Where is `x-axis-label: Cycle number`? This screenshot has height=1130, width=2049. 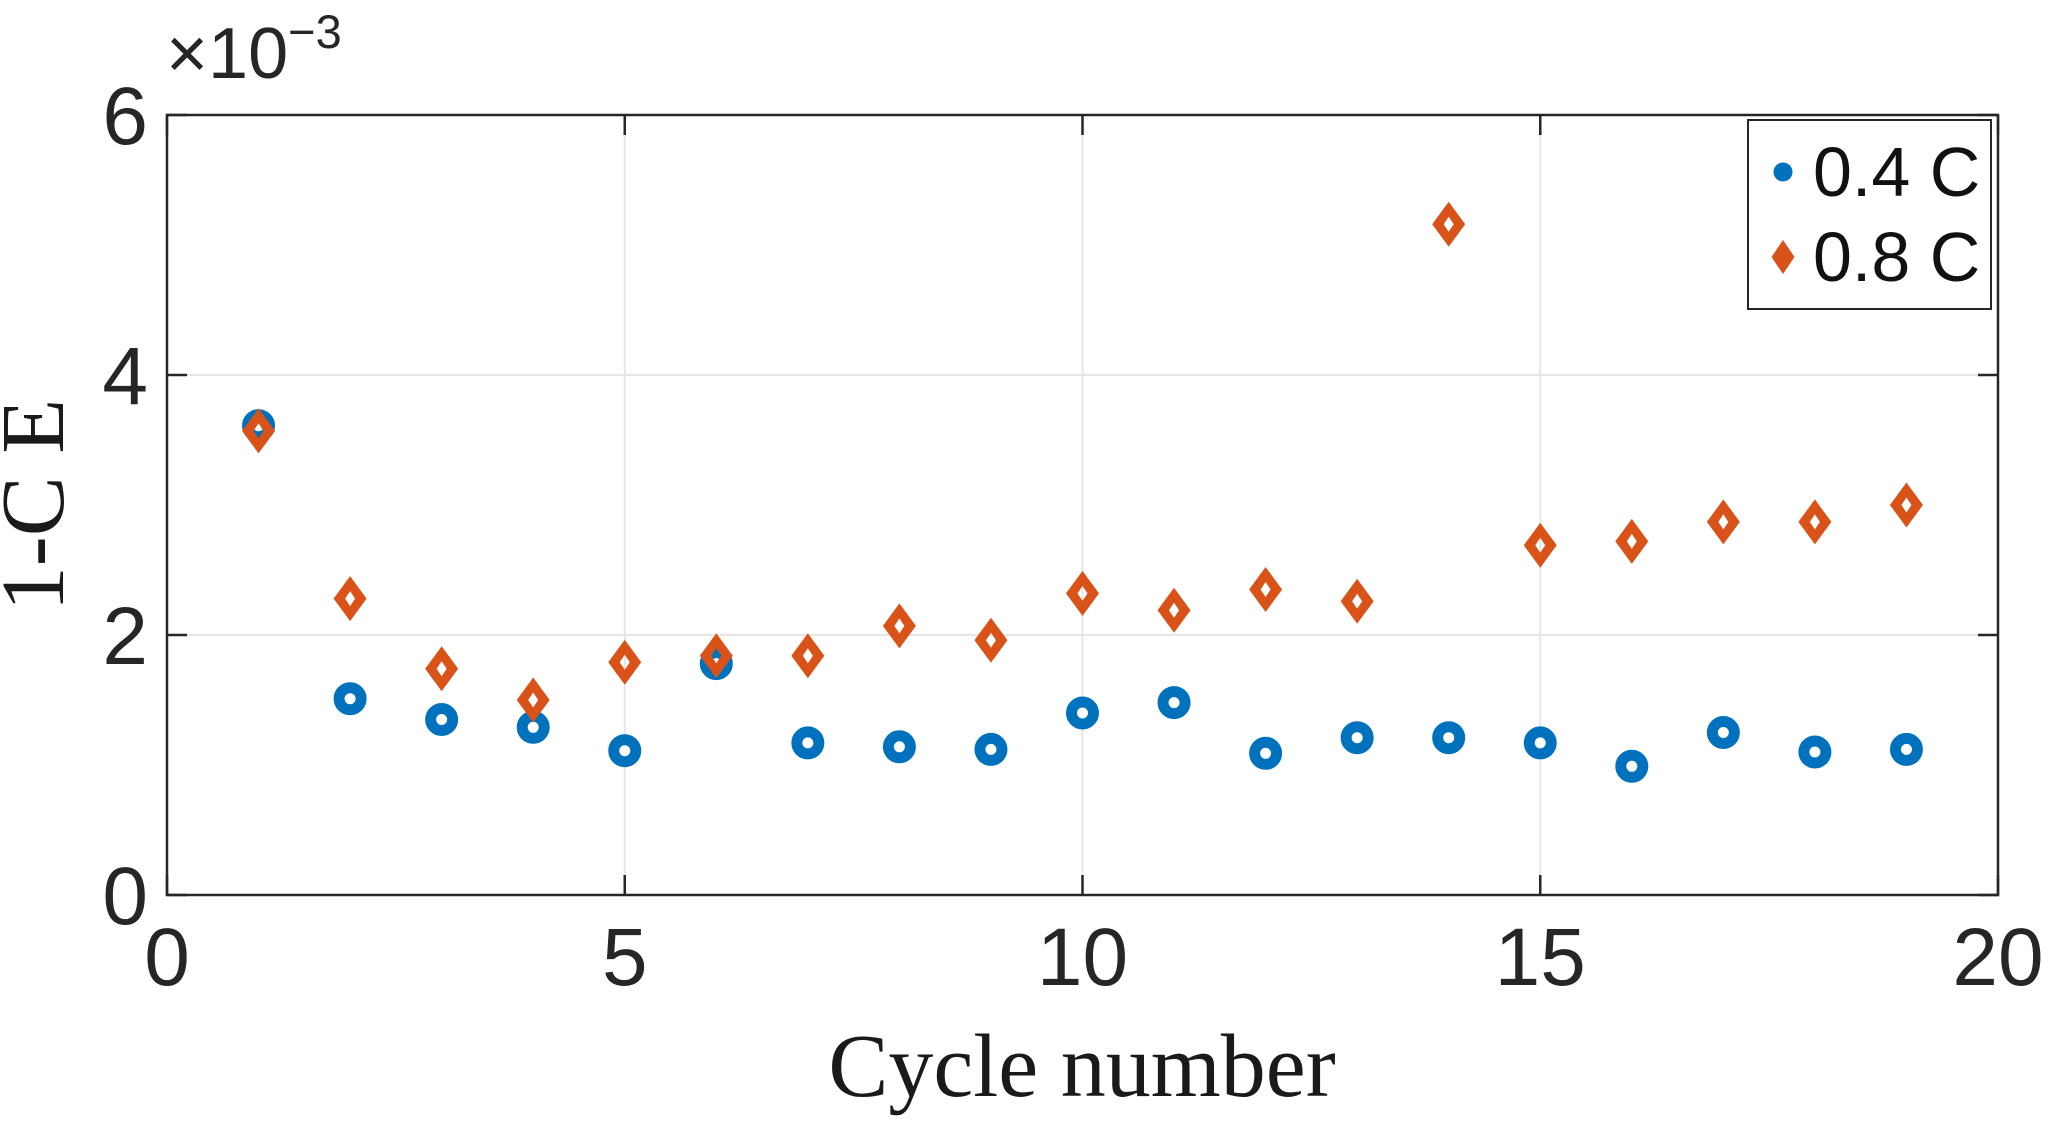
x-axis-label: Cycle number is located at coordinates (1082, 1066).